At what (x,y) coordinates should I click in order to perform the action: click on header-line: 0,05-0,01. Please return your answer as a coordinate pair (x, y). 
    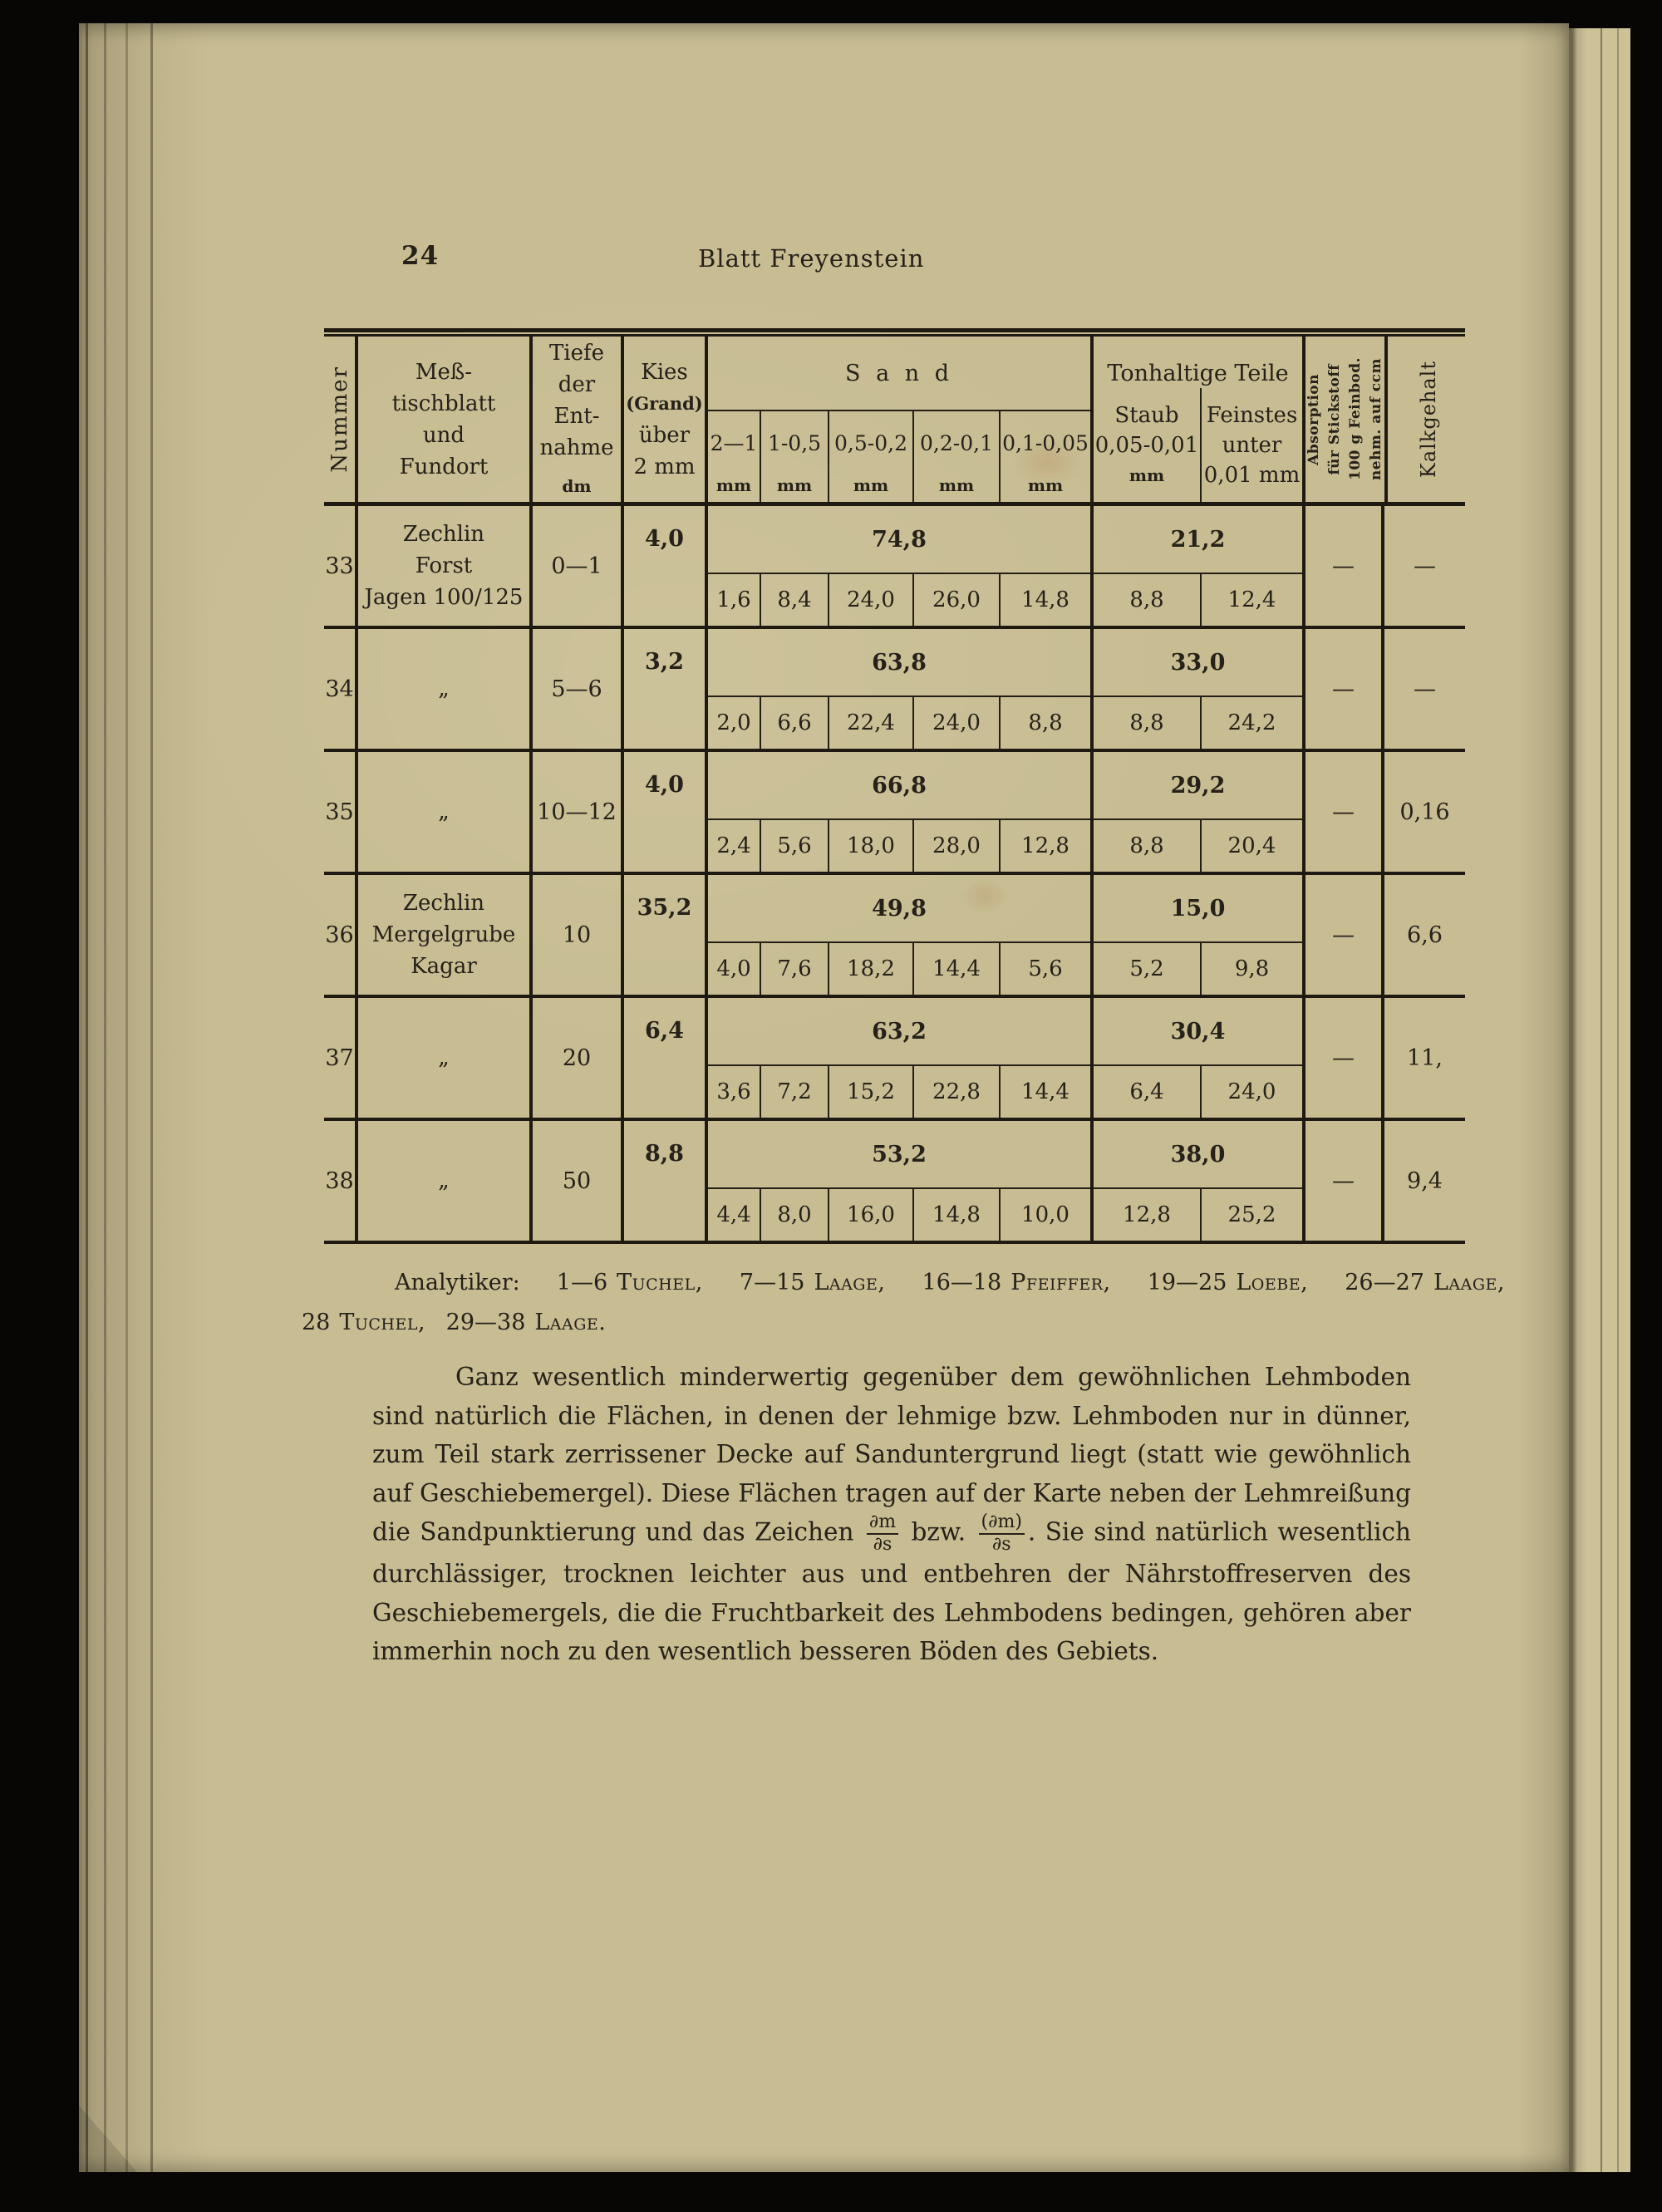
    Looking at the image, I should click on (1146, 445).